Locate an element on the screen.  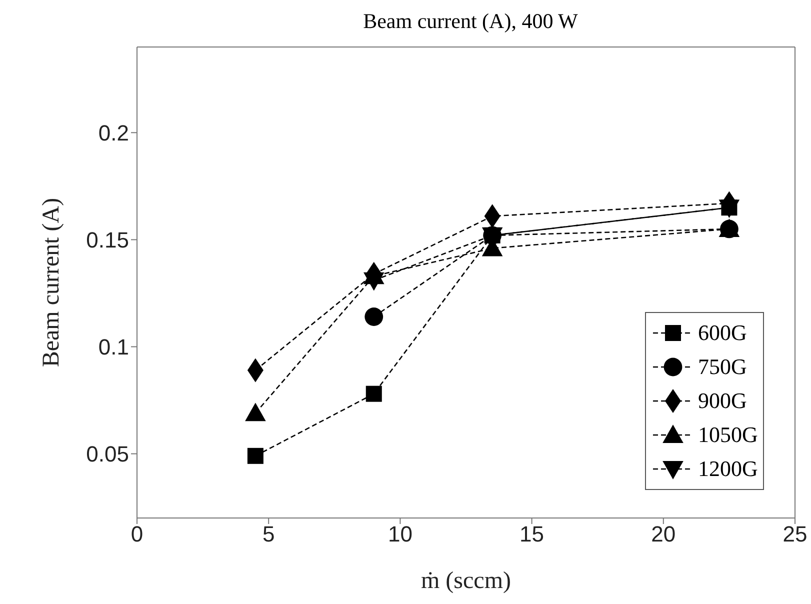
x-tick-label: 25 is located at coordinates (795, 534).